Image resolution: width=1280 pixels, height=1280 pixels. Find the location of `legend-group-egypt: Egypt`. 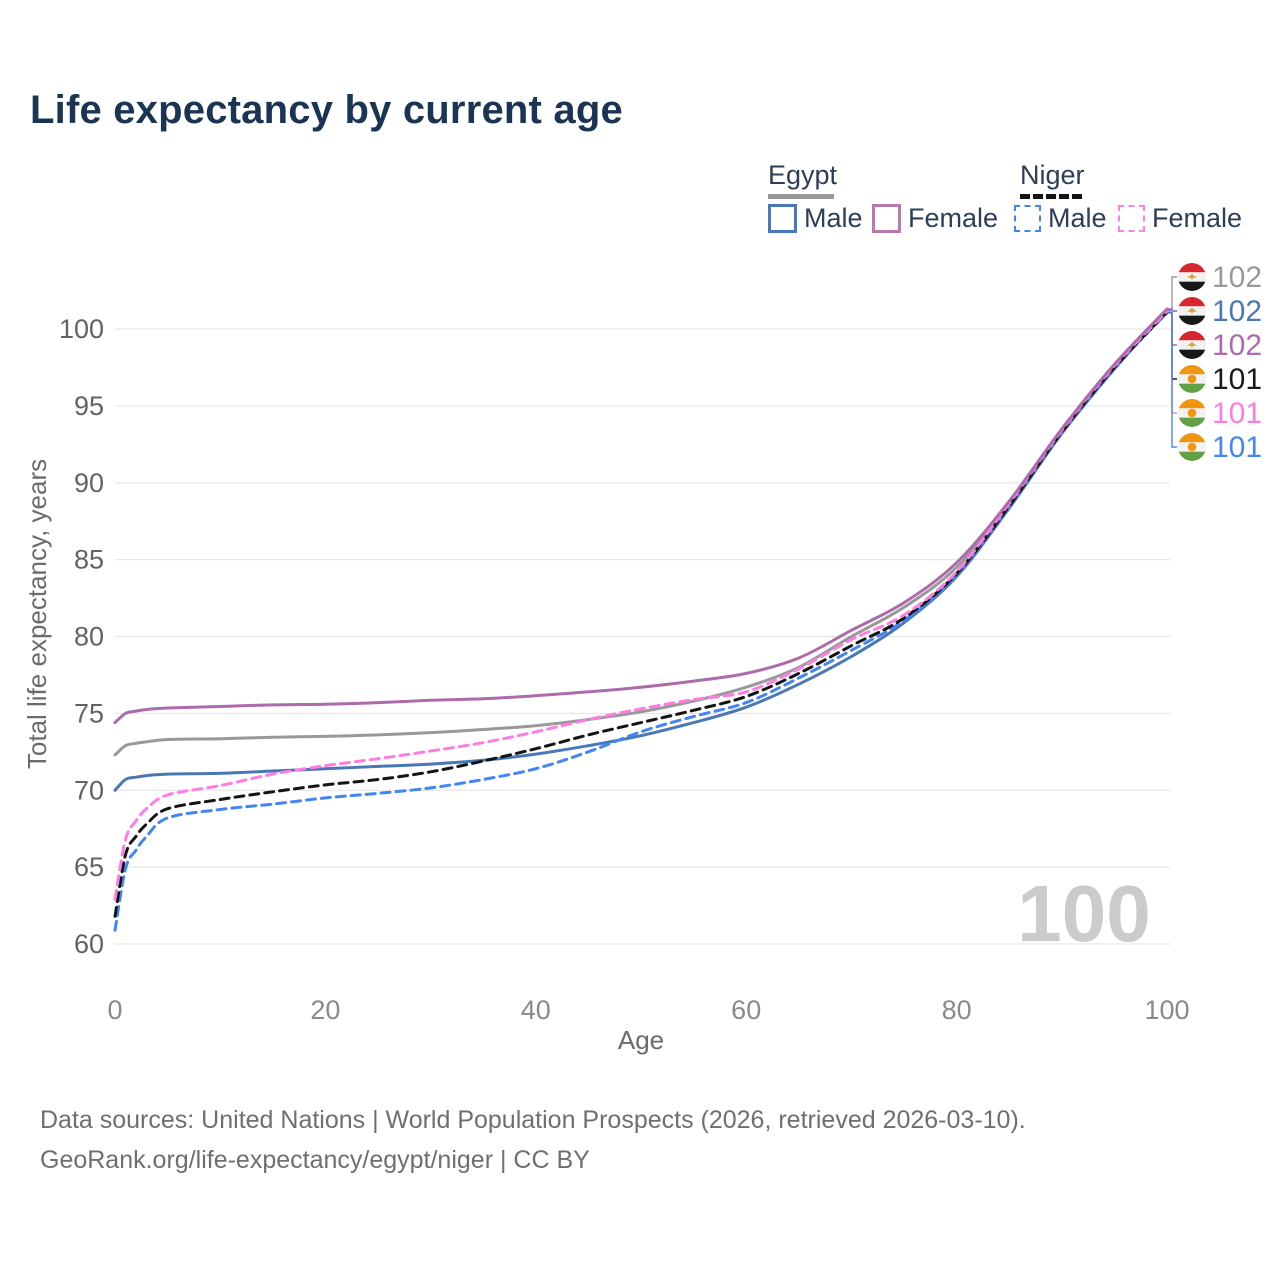

legend-group-egypt: Egypt is located at coordinates (802, 179).